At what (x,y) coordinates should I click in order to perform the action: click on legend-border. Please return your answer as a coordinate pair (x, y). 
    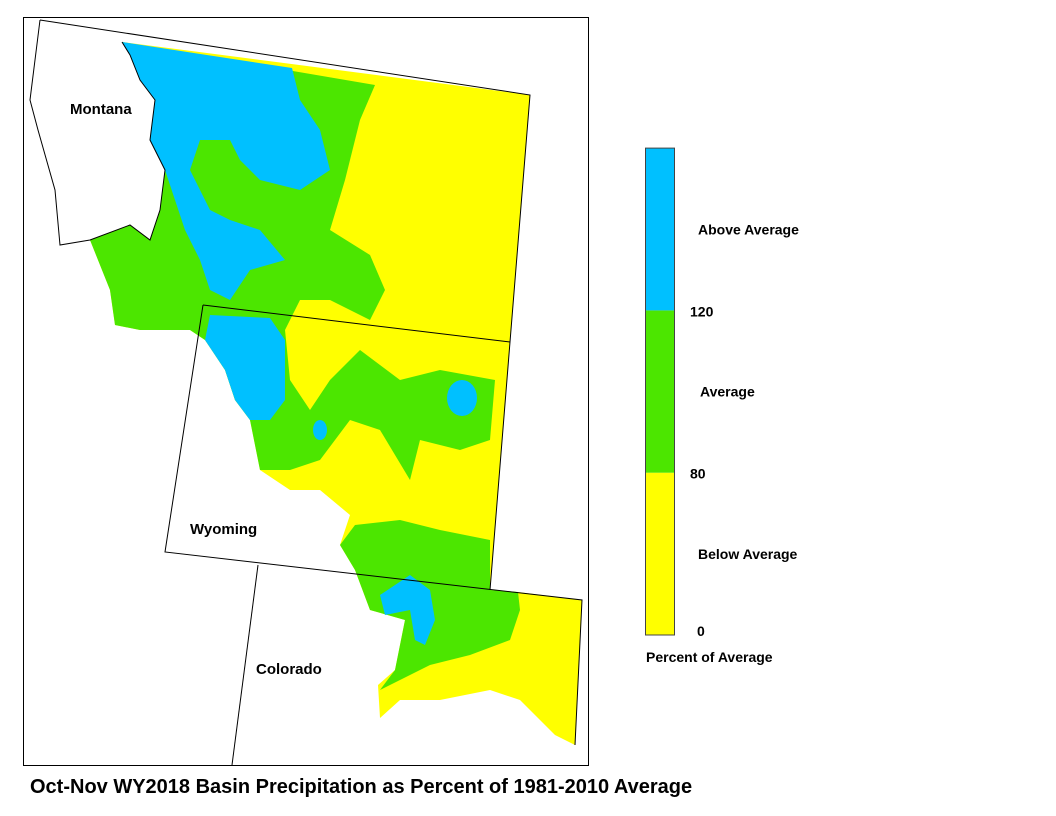
    Looking at the image, I should click on (660, 391).